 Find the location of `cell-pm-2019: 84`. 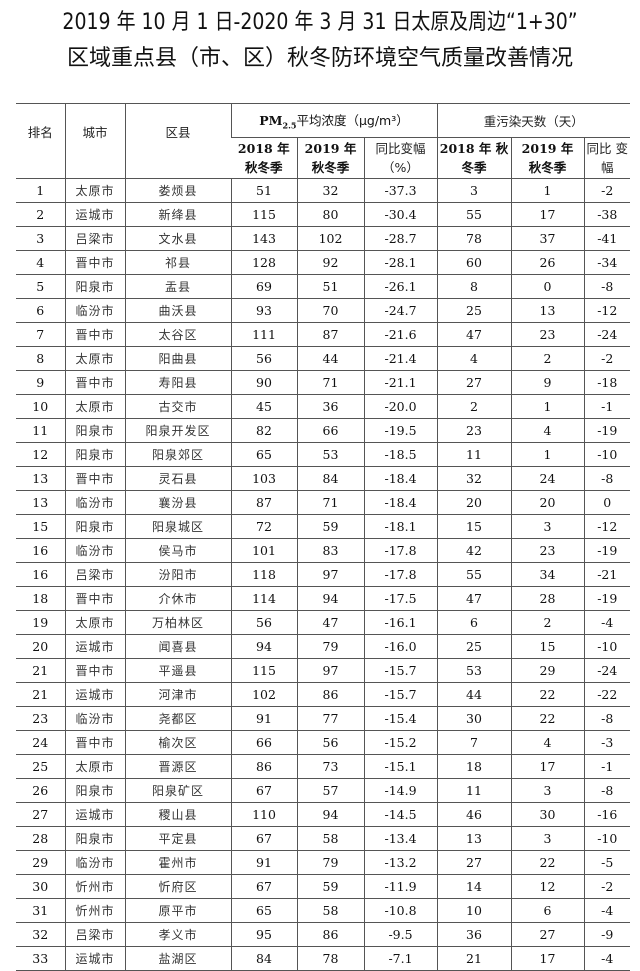

cell-pm-2019: 84 is located at coordinates (330, 478).